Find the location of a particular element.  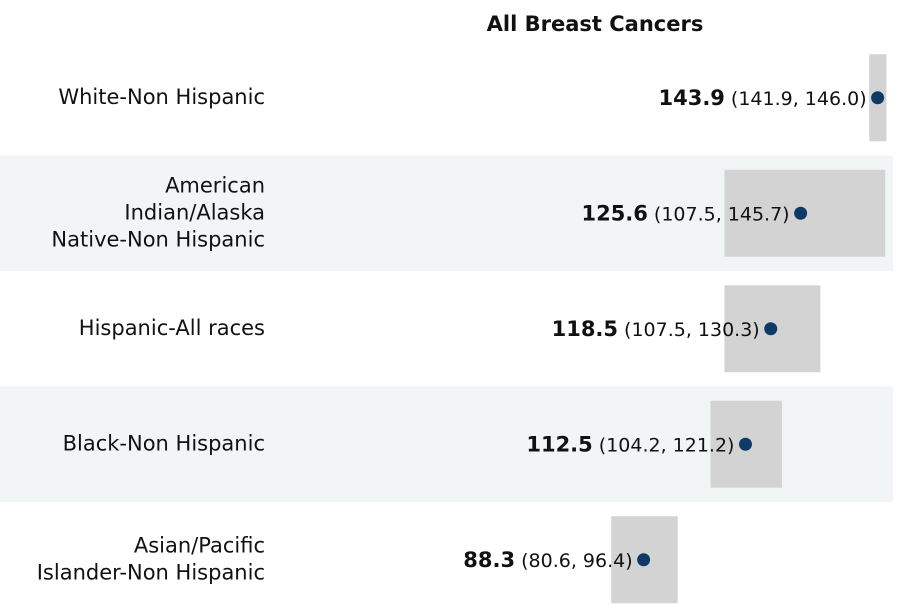

chart-title: All Breast Cancers is located at coordinates (595, 24).